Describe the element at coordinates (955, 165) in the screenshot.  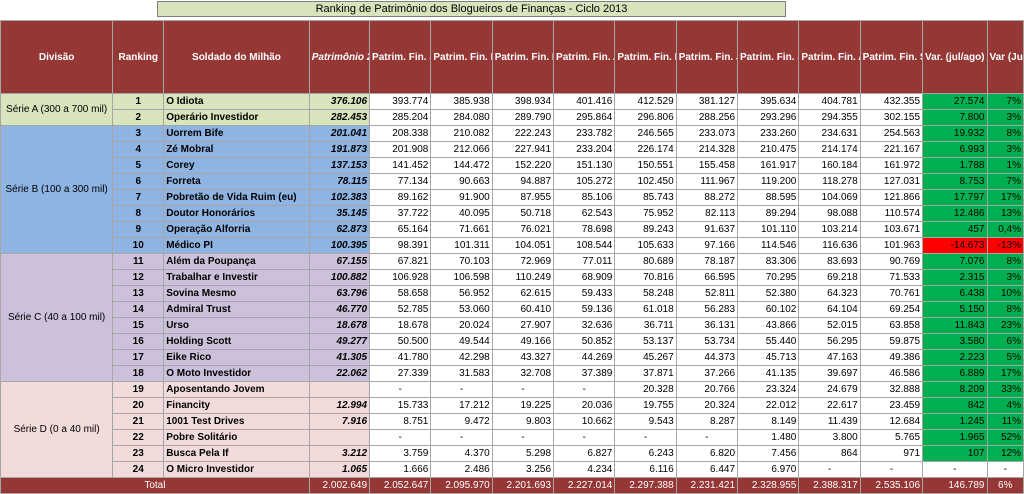
I see `var-rs-cell: 1.788` at that location.